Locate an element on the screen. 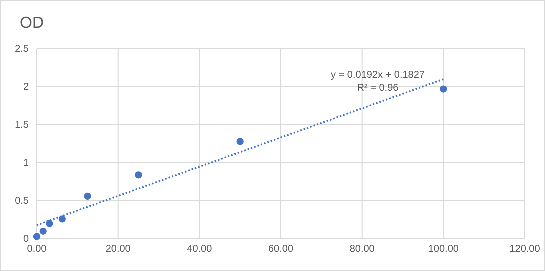 The width and height of the screenshot is (545, 271). x-tick-label: 20.00 is located at coordinates (119, 250).